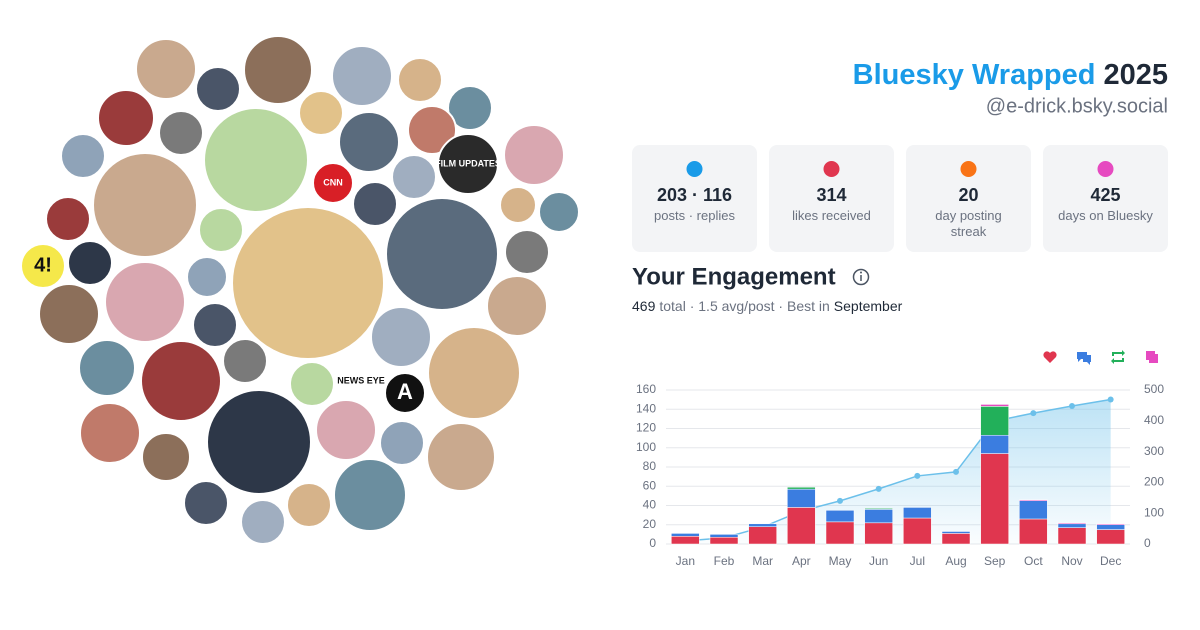  I want to click on avatar-label: A, so click(405, 391).